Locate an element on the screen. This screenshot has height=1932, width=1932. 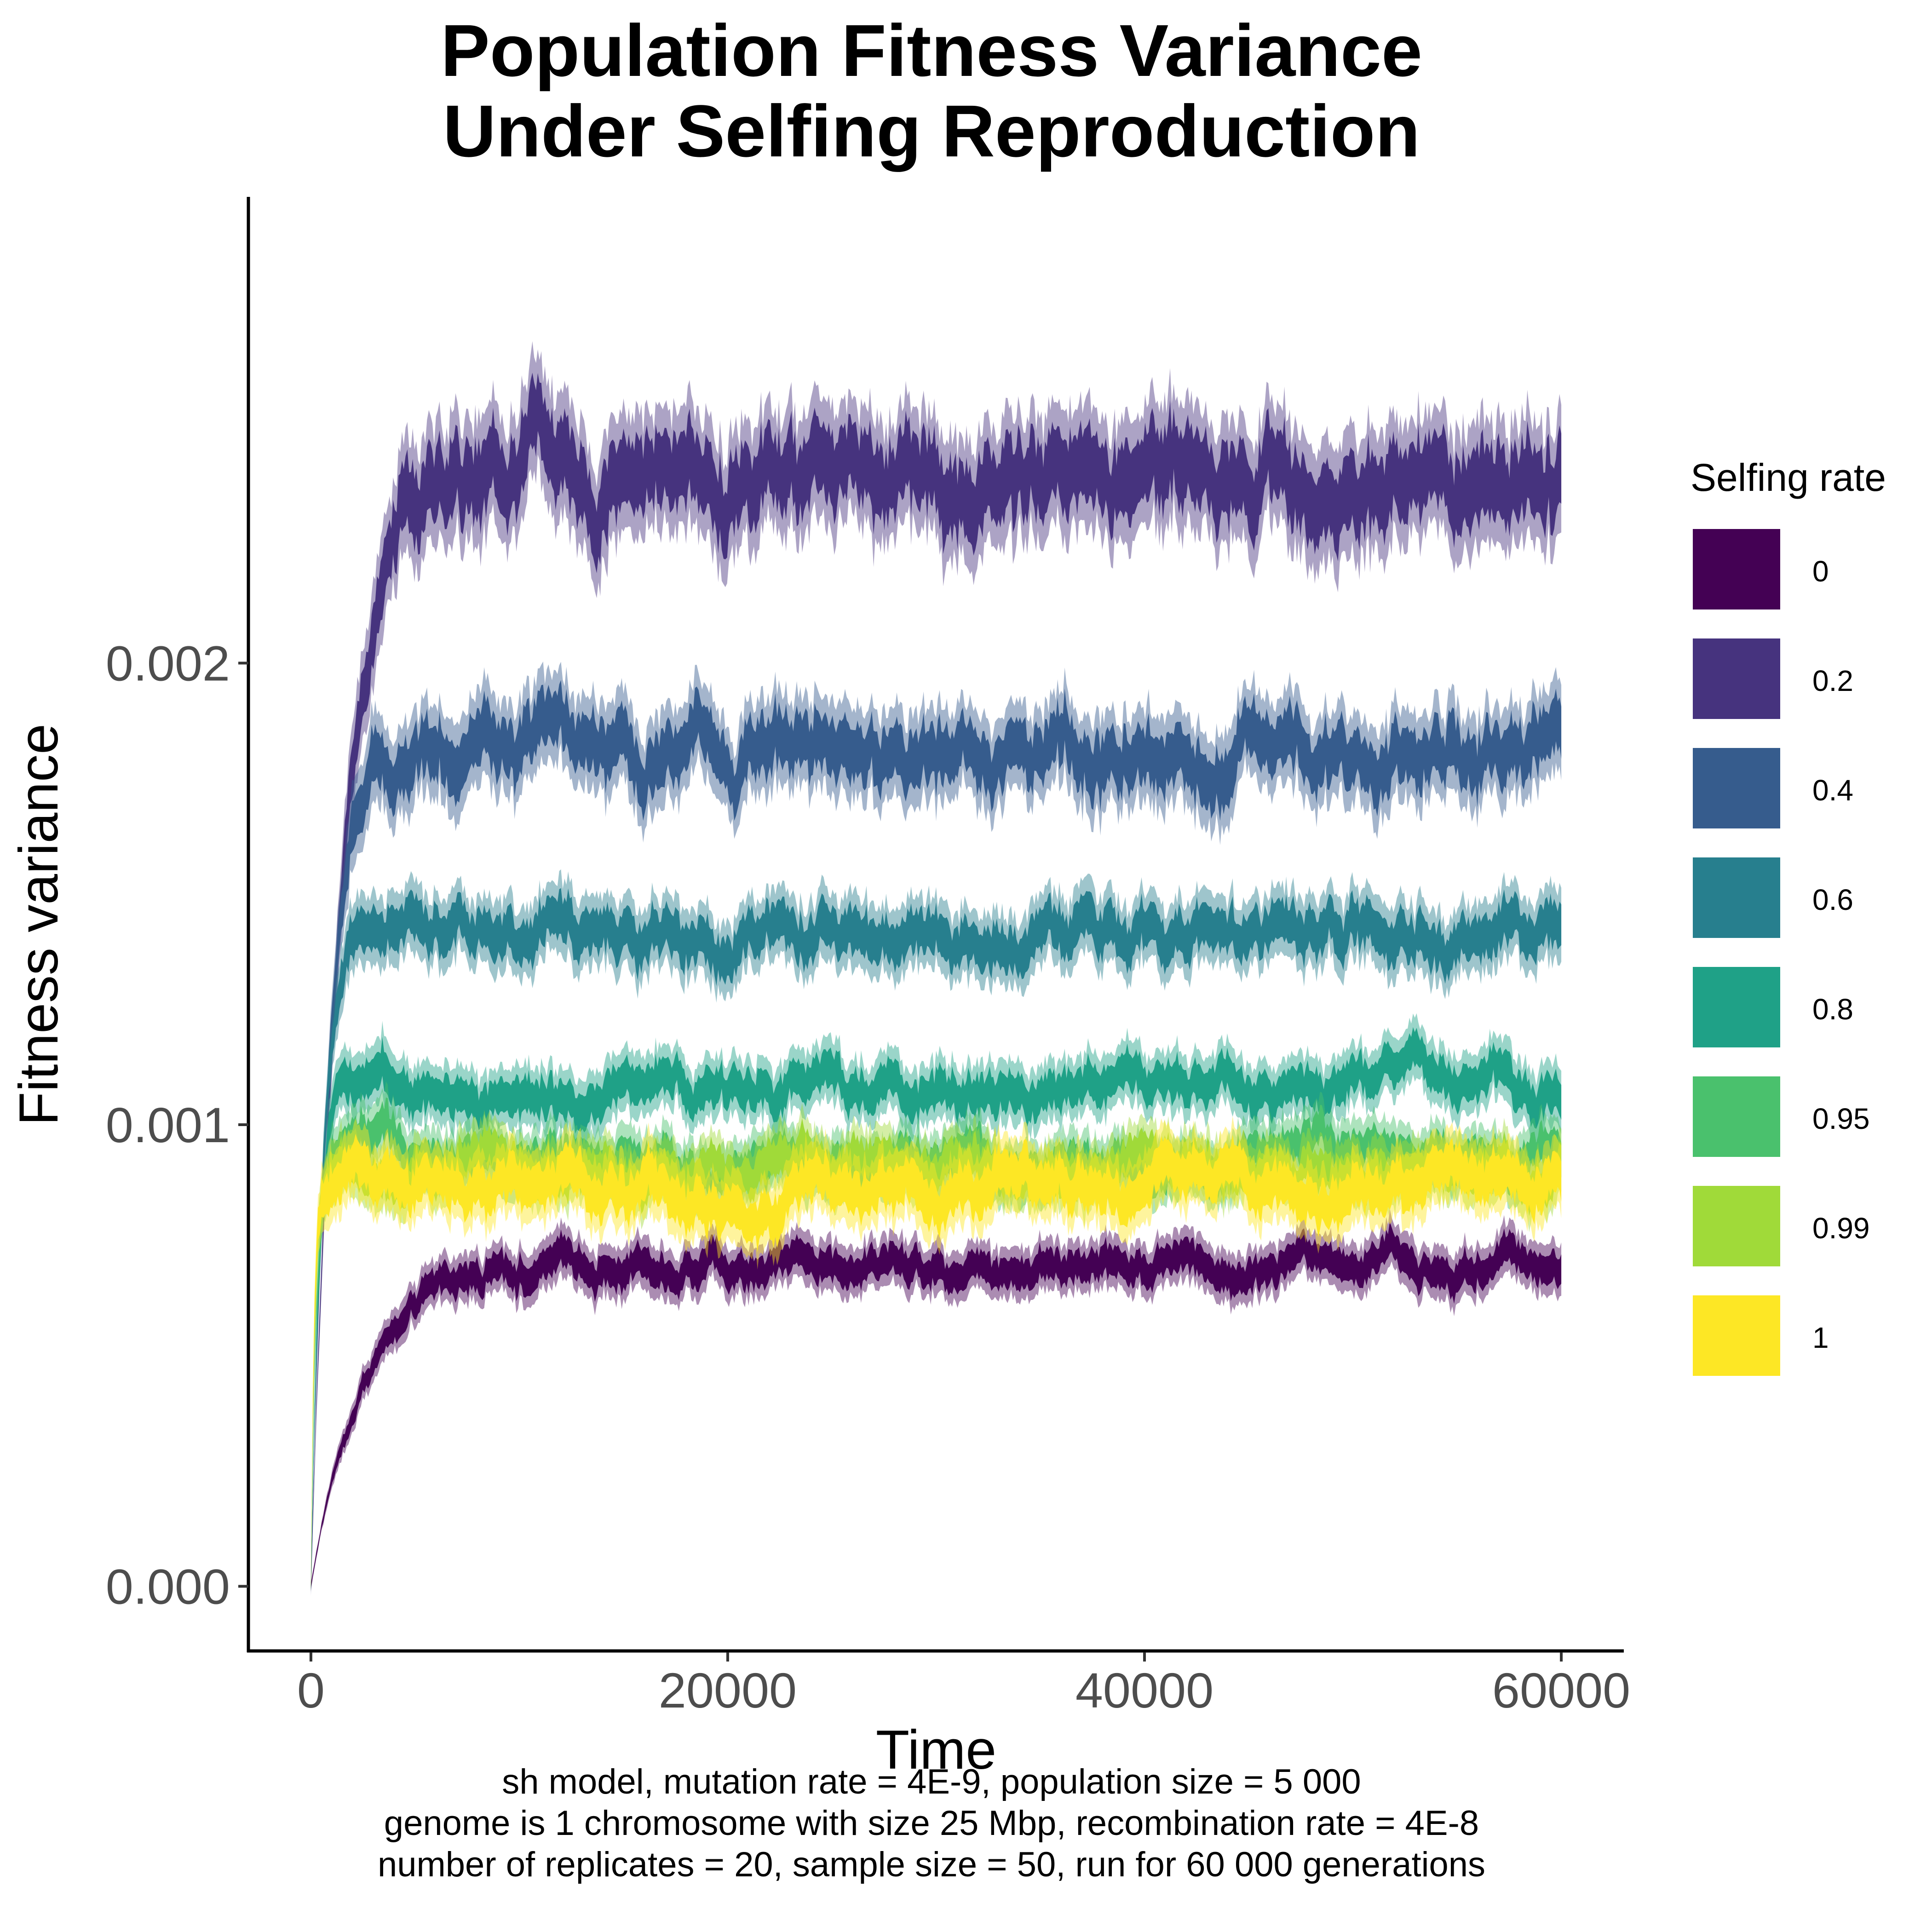
y-axis-label: Fitness variance is located at coordinates (38, 925).